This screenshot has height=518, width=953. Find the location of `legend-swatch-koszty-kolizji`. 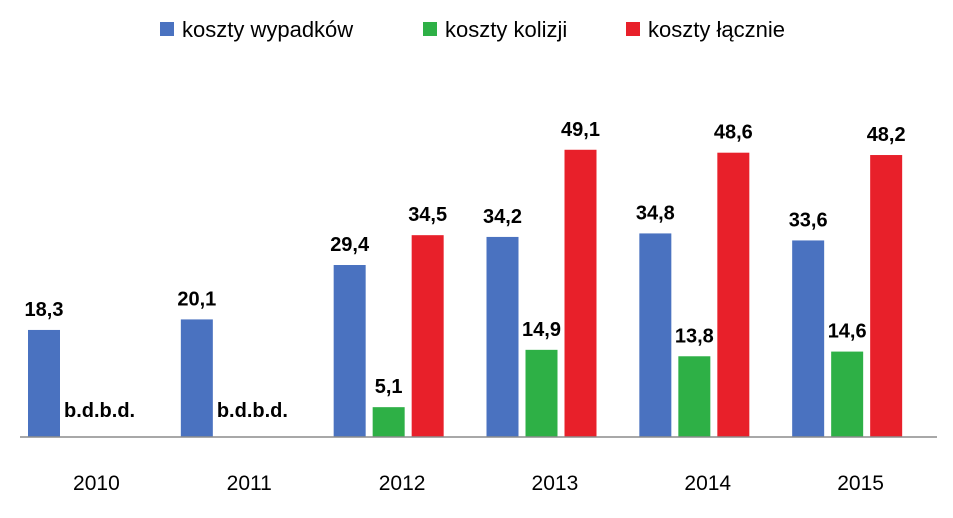

legend-swatch-koszty-kolizji is located at coordinates (430, 29).